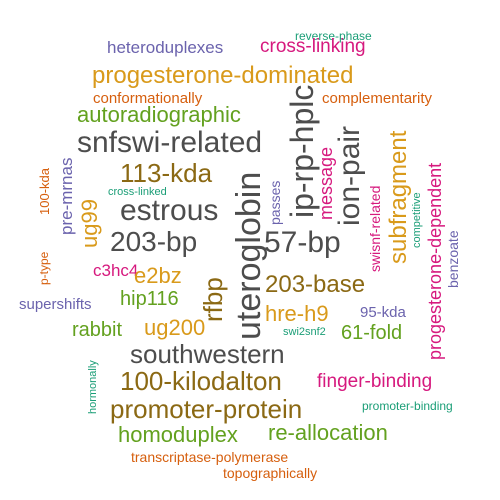 The width and height of the screenshot is (500, 500). I want to click on word-transcriptase-polymerase: transcriptase-polymerase, so click(210, 457).